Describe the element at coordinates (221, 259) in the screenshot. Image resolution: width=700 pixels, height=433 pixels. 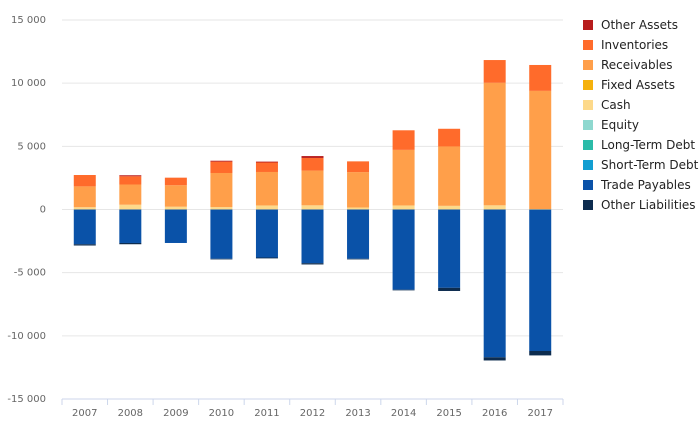
I see `bar-other-liabilities-2010` at that location.